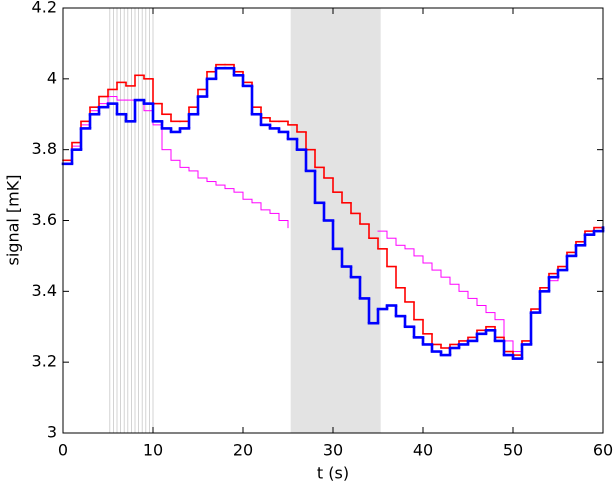 The width and height of the screenshot is (615, 491). I want to click on x-tick-label: 10, so click(153, 450).